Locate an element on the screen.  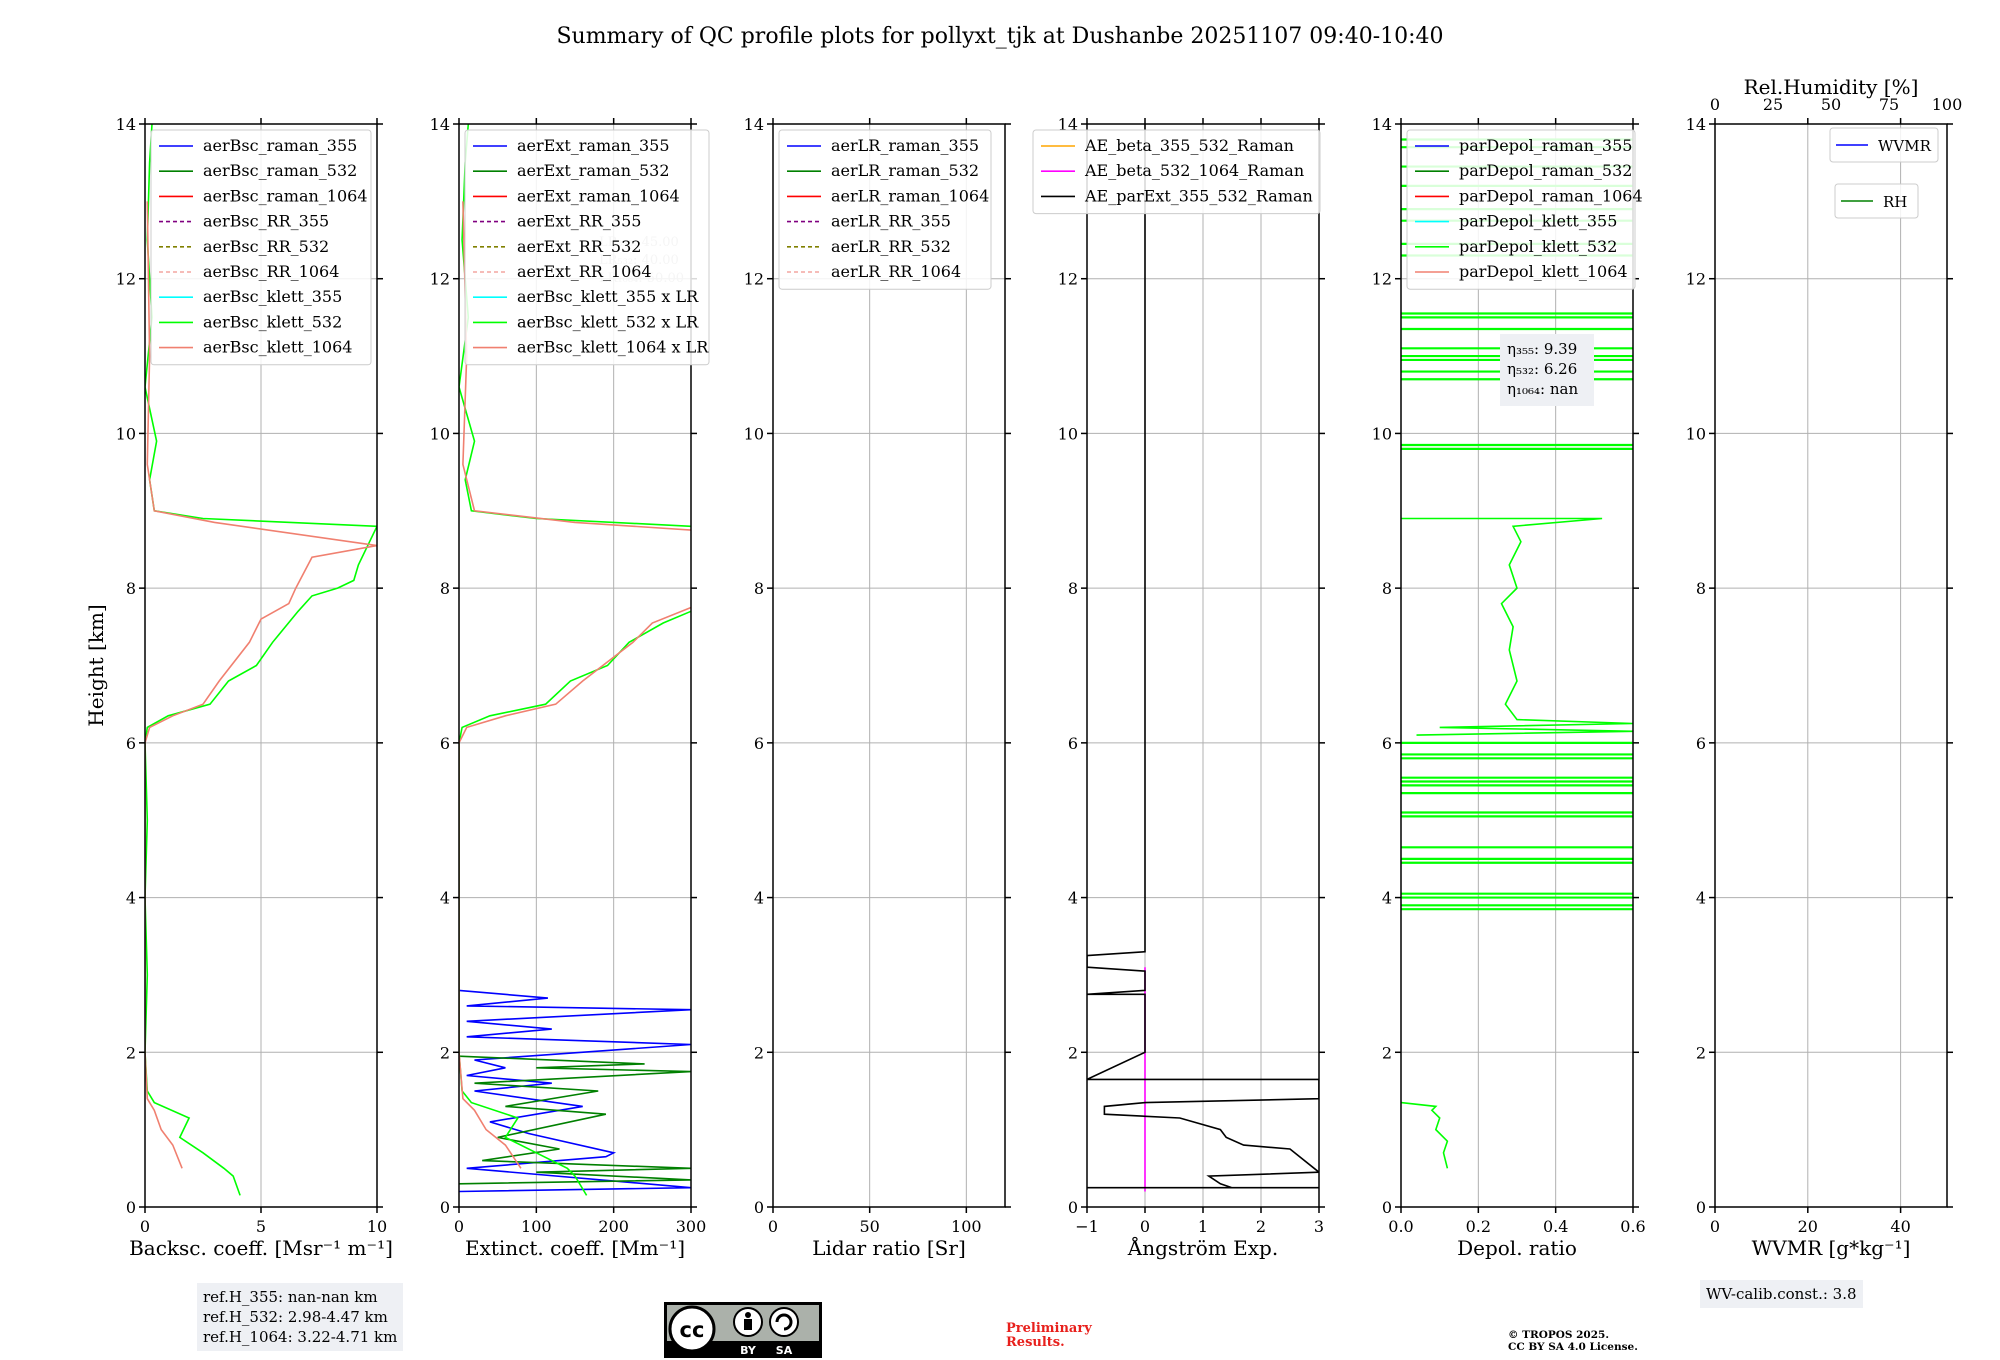
x-tick-label: 100 is located at coordinates (536, 1226).